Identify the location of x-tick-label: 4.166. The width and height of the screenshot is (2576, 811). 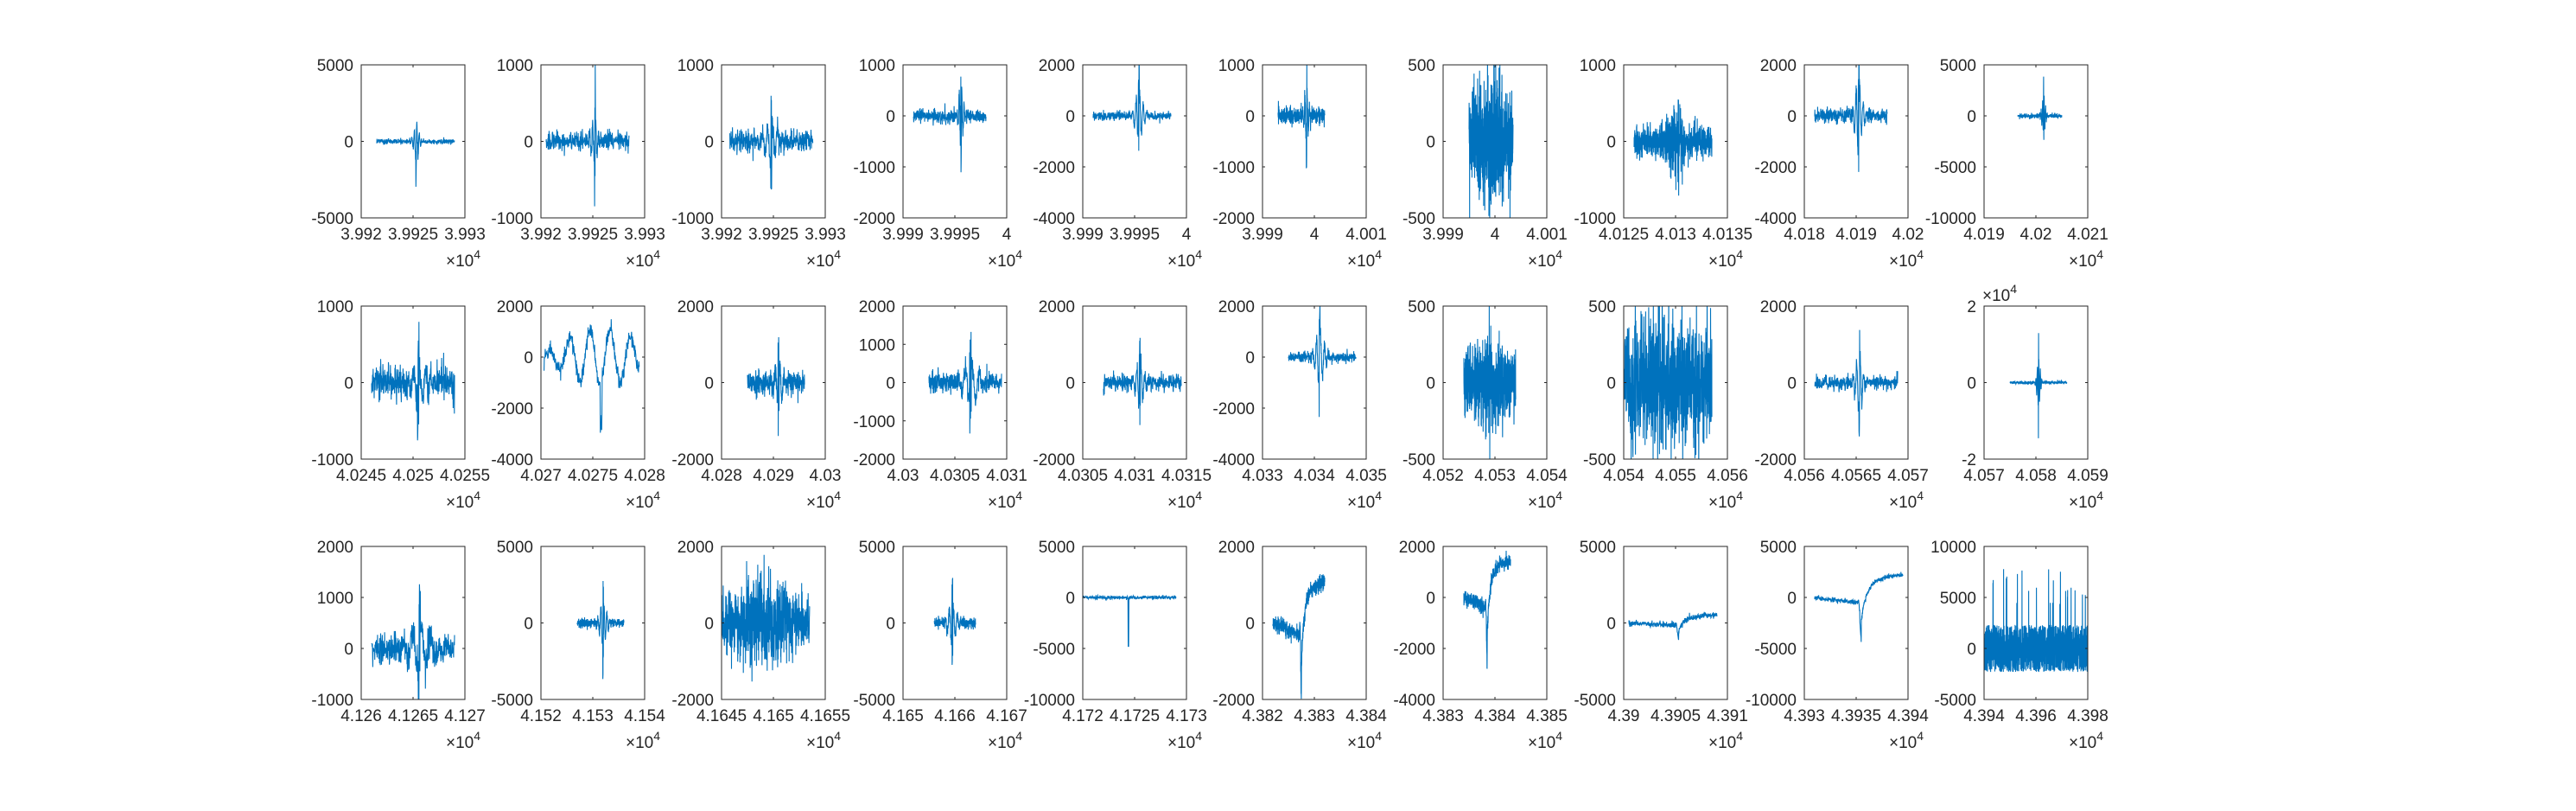
(955, 716).